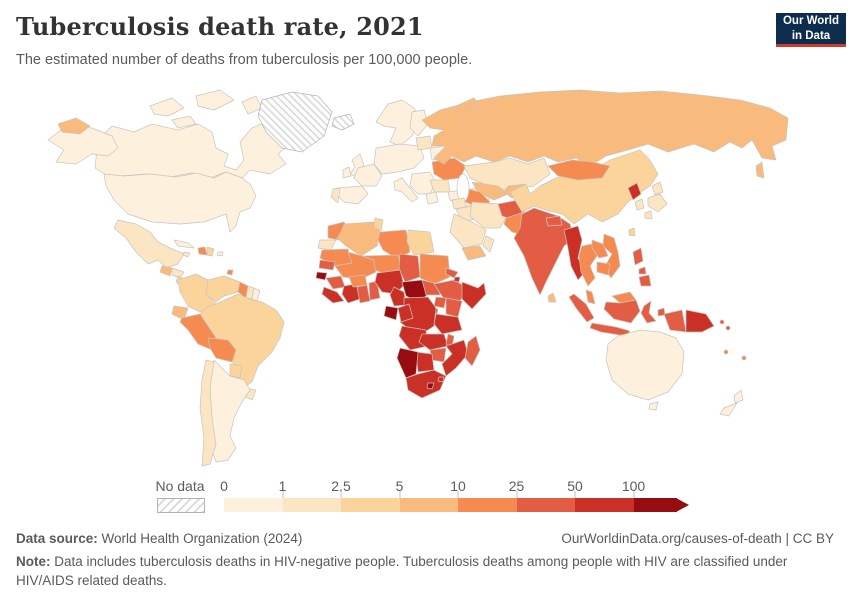 This screenshot has width=850, height=600. I want to click on country-puerto-rico, so click(220, 254).